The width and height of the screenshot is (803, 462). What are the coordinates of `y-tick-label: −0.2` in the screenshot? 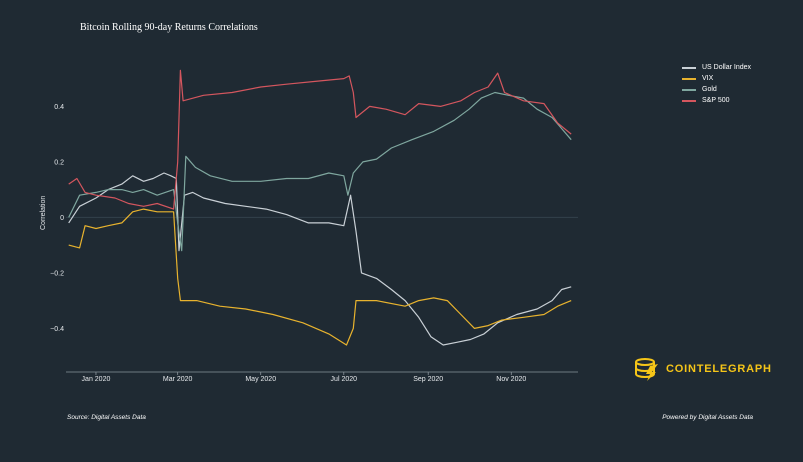 It's located at (57, 273).